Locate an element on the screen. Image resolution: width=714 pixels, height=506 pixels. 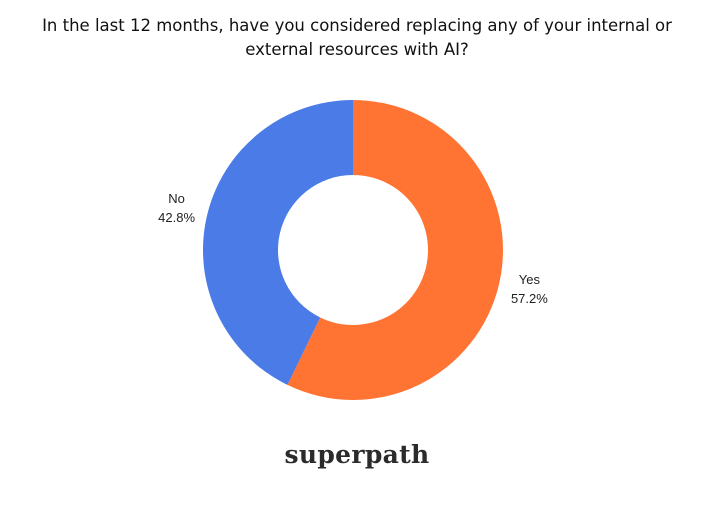
donut-slice is located at coordinates (278, 242).